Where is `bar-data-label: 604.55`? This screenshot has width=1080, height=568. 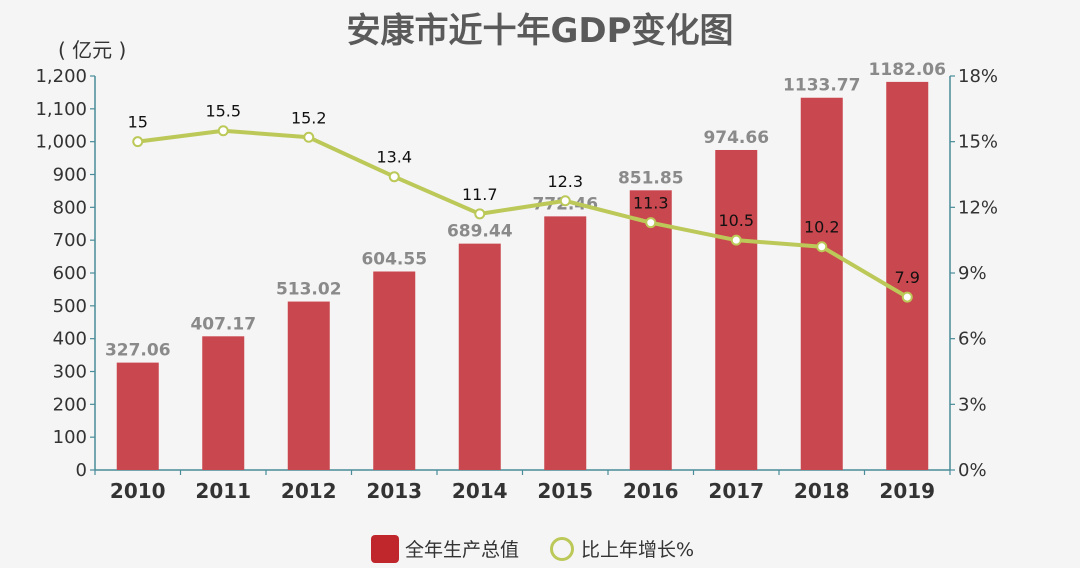
bar-data-label: 604.55 is located at coordinates (394, 260).